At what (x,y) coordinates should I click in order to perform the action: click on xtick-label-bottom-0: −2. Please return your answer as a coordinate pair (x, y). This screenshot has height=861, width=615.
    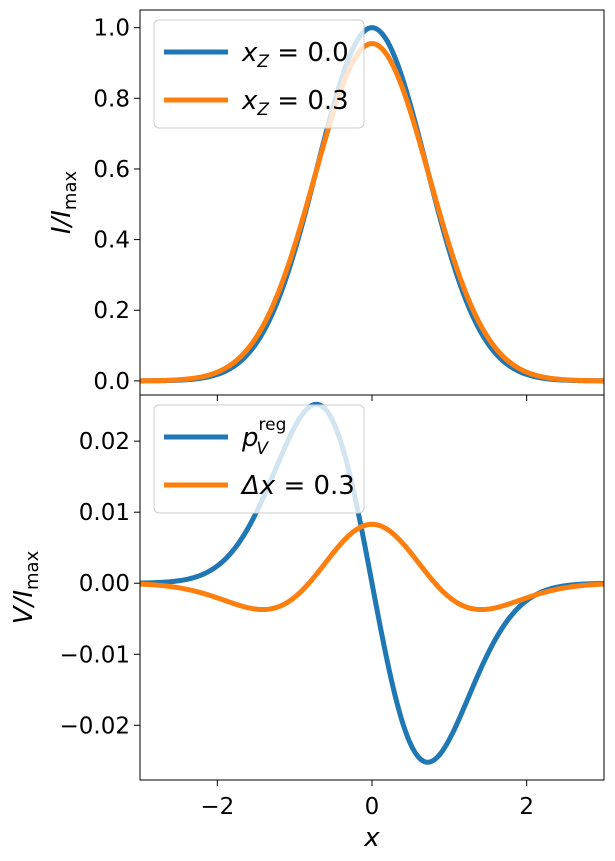
    Looking at the image, I should click on (217, 807).